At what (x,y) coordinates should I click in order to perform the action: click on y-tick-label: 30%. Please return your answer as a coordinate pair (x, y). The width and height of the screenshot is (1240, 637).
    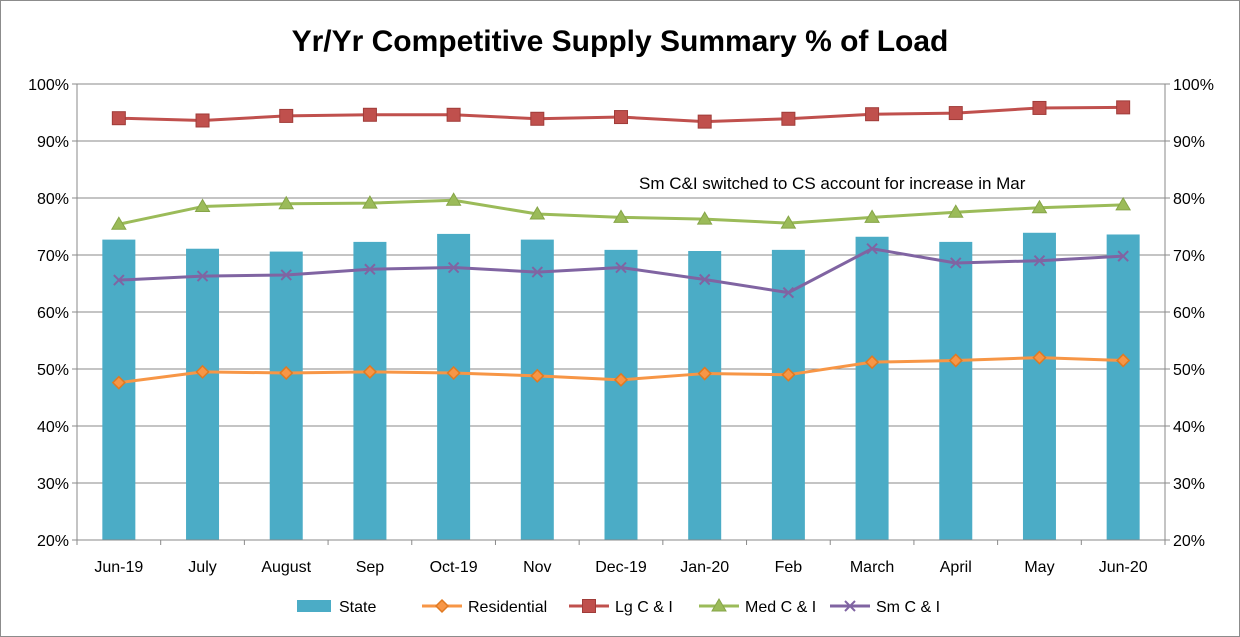
    Looking at the image, I should click on (53, 484).